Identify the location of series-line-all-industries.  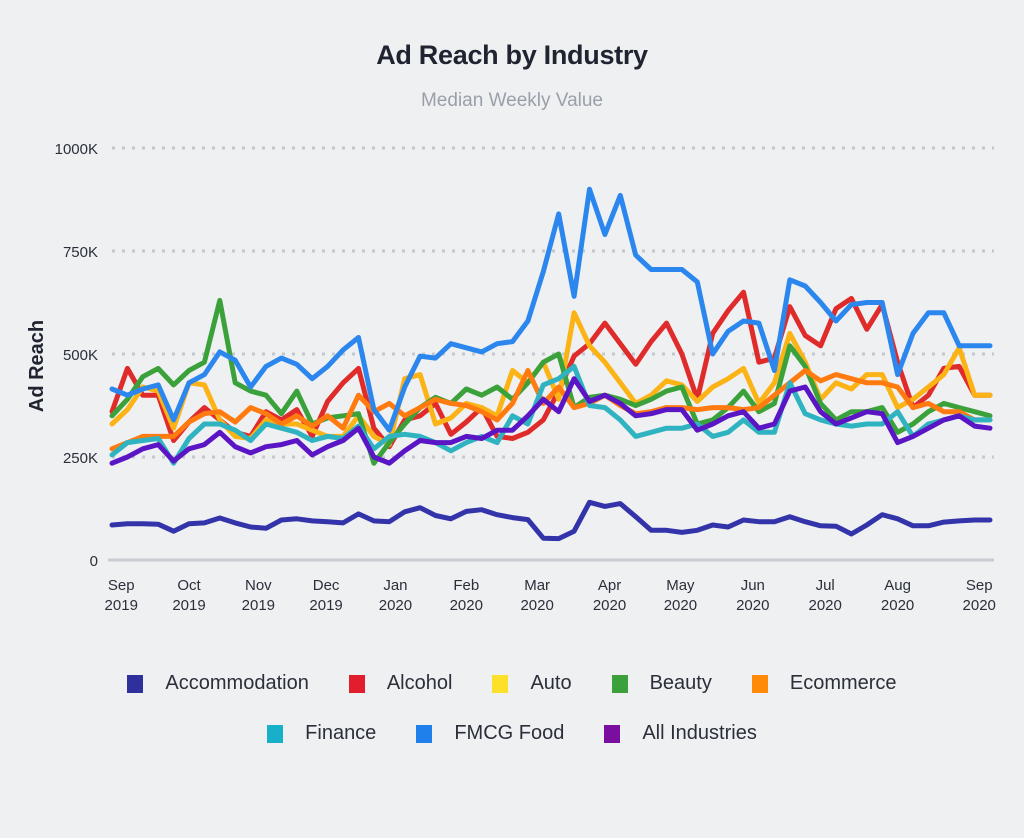
(551, 421).